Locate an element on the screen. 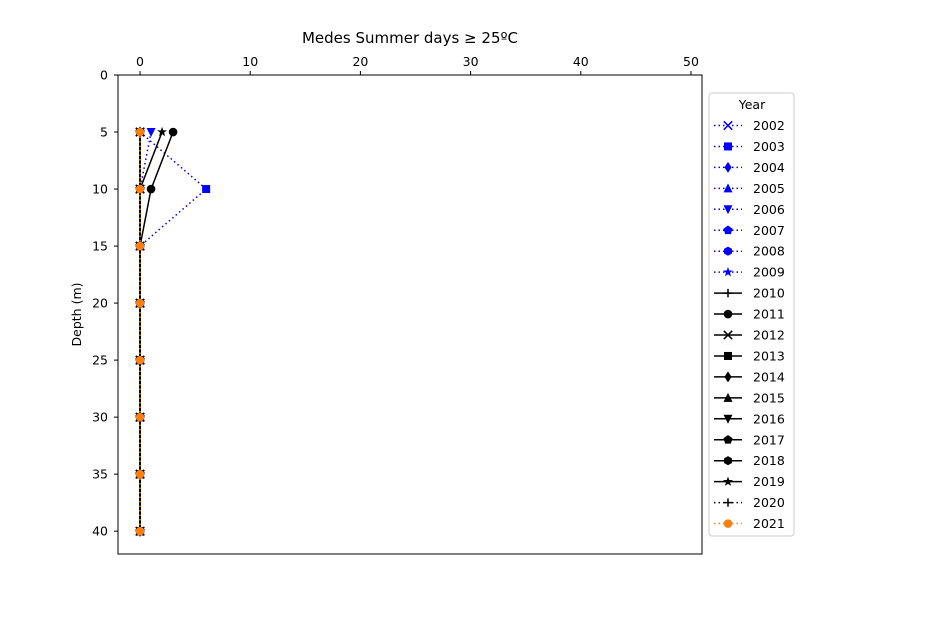 This screenshot has width=942, height=622. legend-item-2011: 2011 is located at coordinates (749, 314).